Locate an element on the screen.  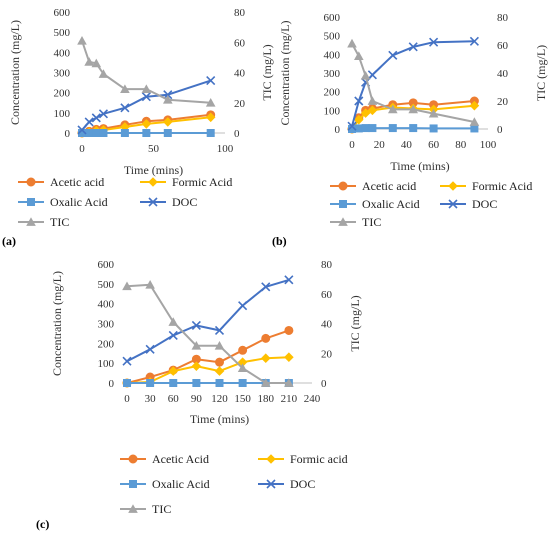
panel-1-legend-tic-label: TIC is located at coordinates (59, 222).